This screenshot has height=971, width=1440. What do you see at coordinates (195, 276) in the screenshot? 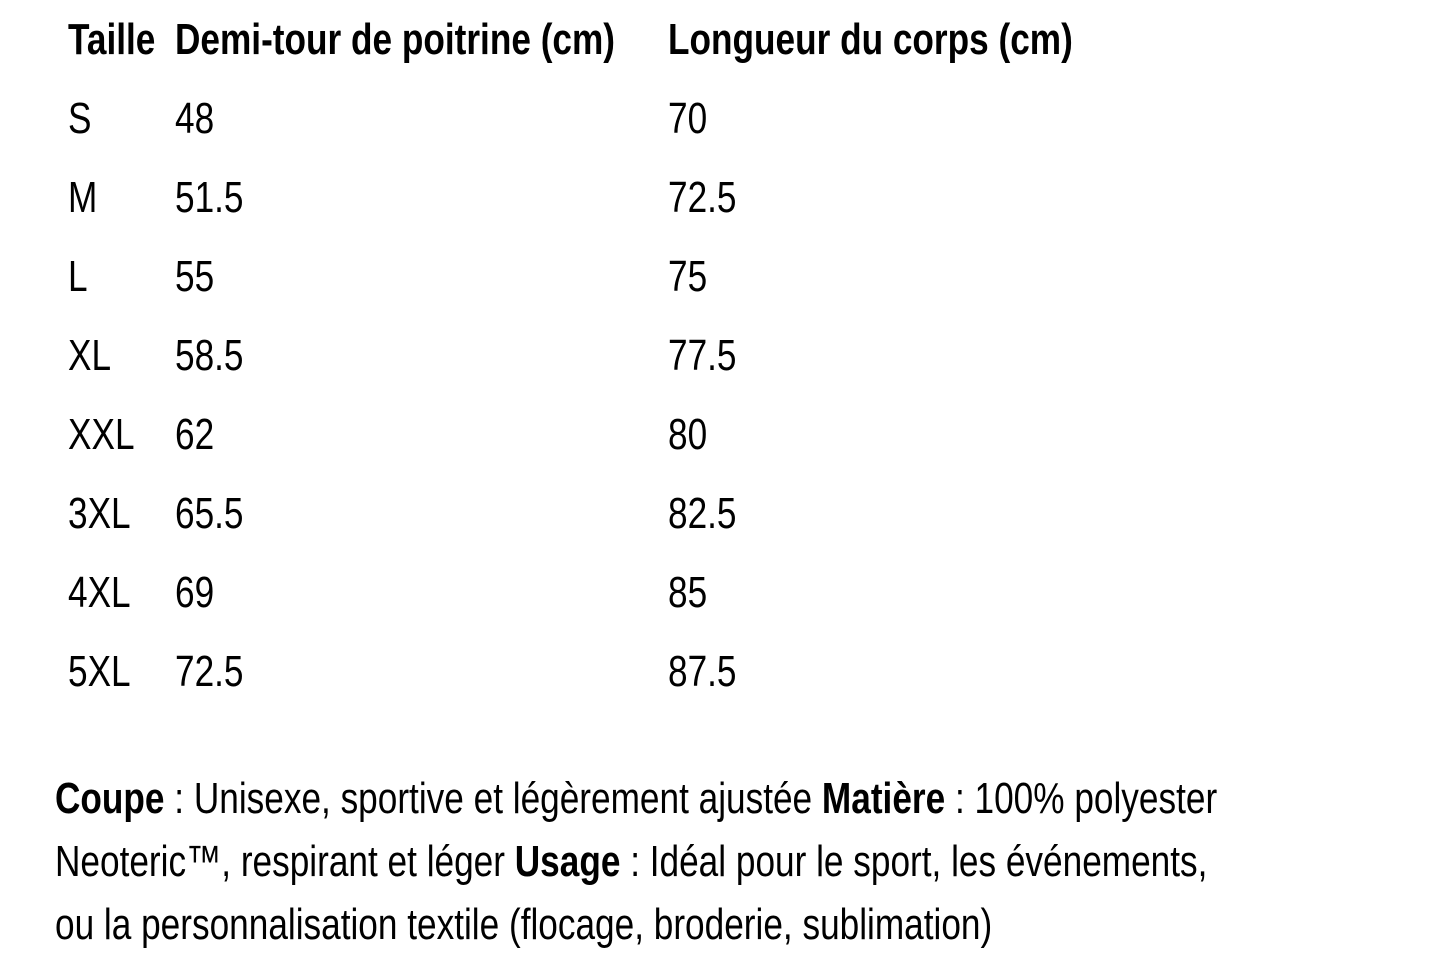
I see `chest-value: 55` at bounding box center [195, 276].